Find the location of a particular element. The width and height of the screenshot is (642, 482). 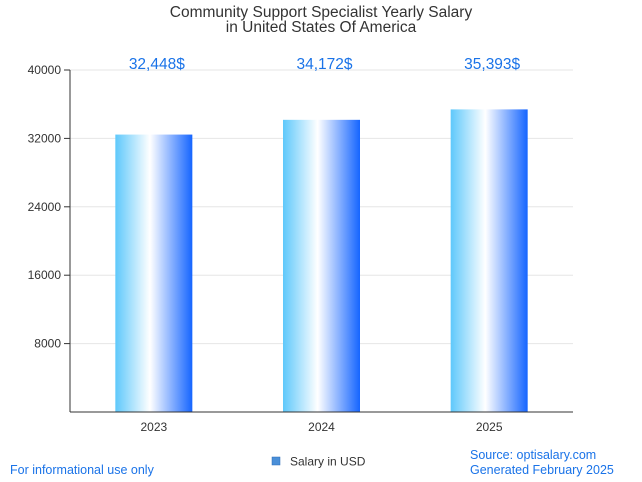

y-axis-ticks: 8000 16000 24000 32000 40000 is located at coordinates (49, 207).